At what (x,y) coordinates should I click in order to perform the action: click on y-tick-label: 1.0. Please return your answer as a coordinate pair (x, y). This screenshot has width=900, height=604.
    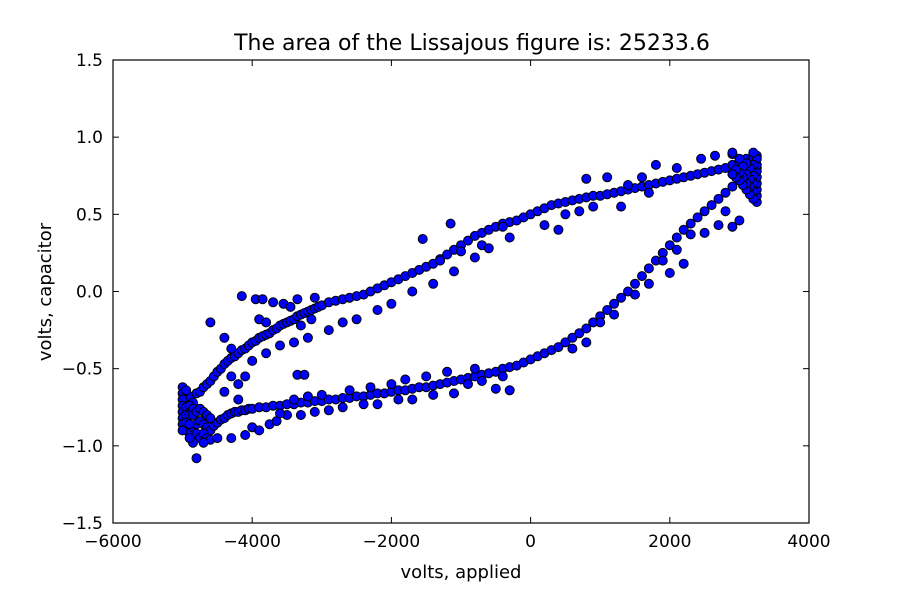
    Looking at the image, I should click on (89, 138).